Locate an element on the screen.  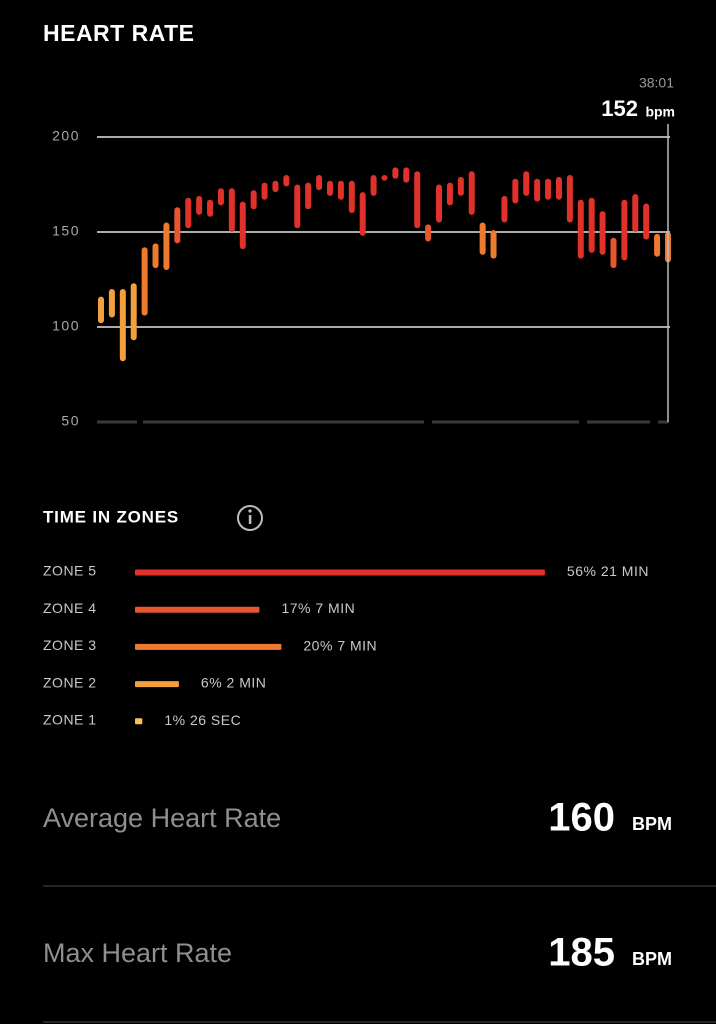
y-tick-label: 50 is located at coordinates (70, 421).